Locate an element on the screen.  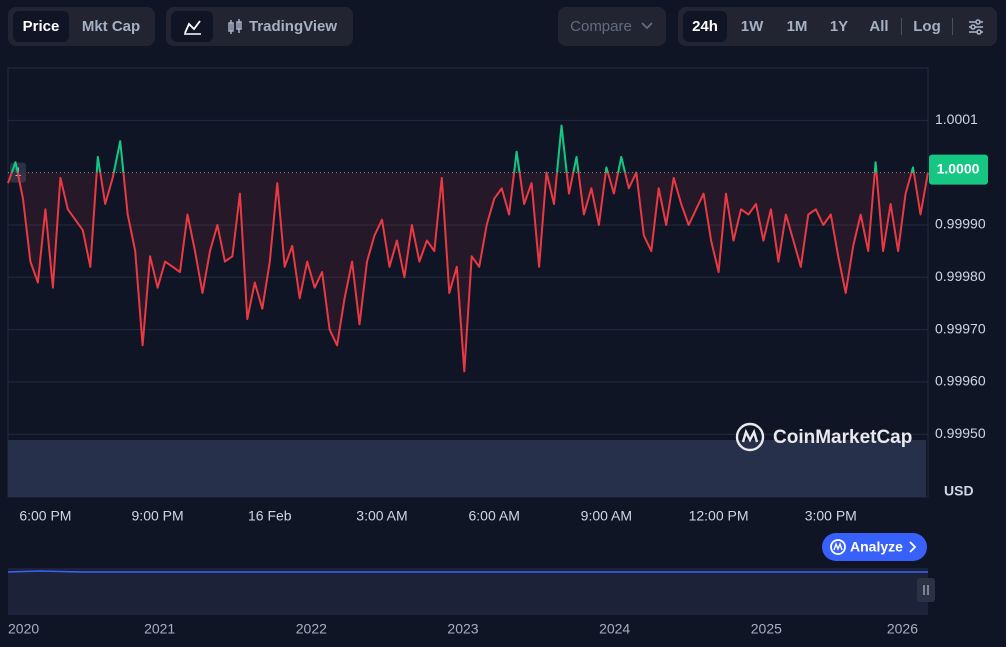
button-icon is located at coordinates (838, 547).